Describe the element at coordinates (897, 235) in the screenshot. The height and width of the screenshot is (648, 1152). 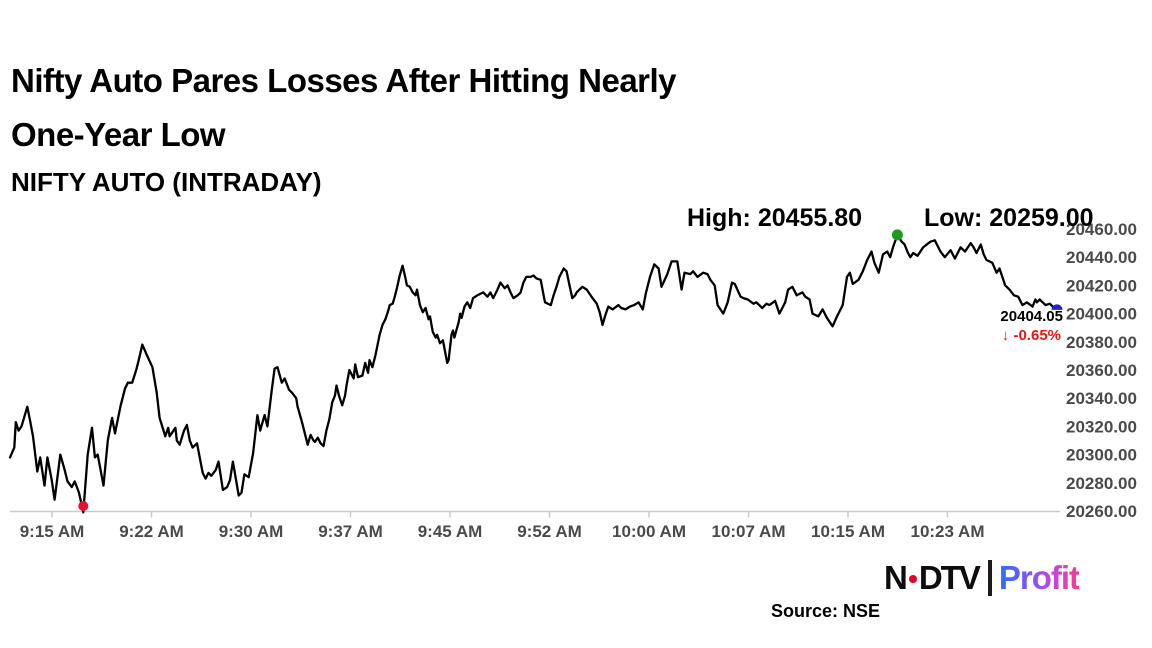
I see `high-marker-dot` at that location.